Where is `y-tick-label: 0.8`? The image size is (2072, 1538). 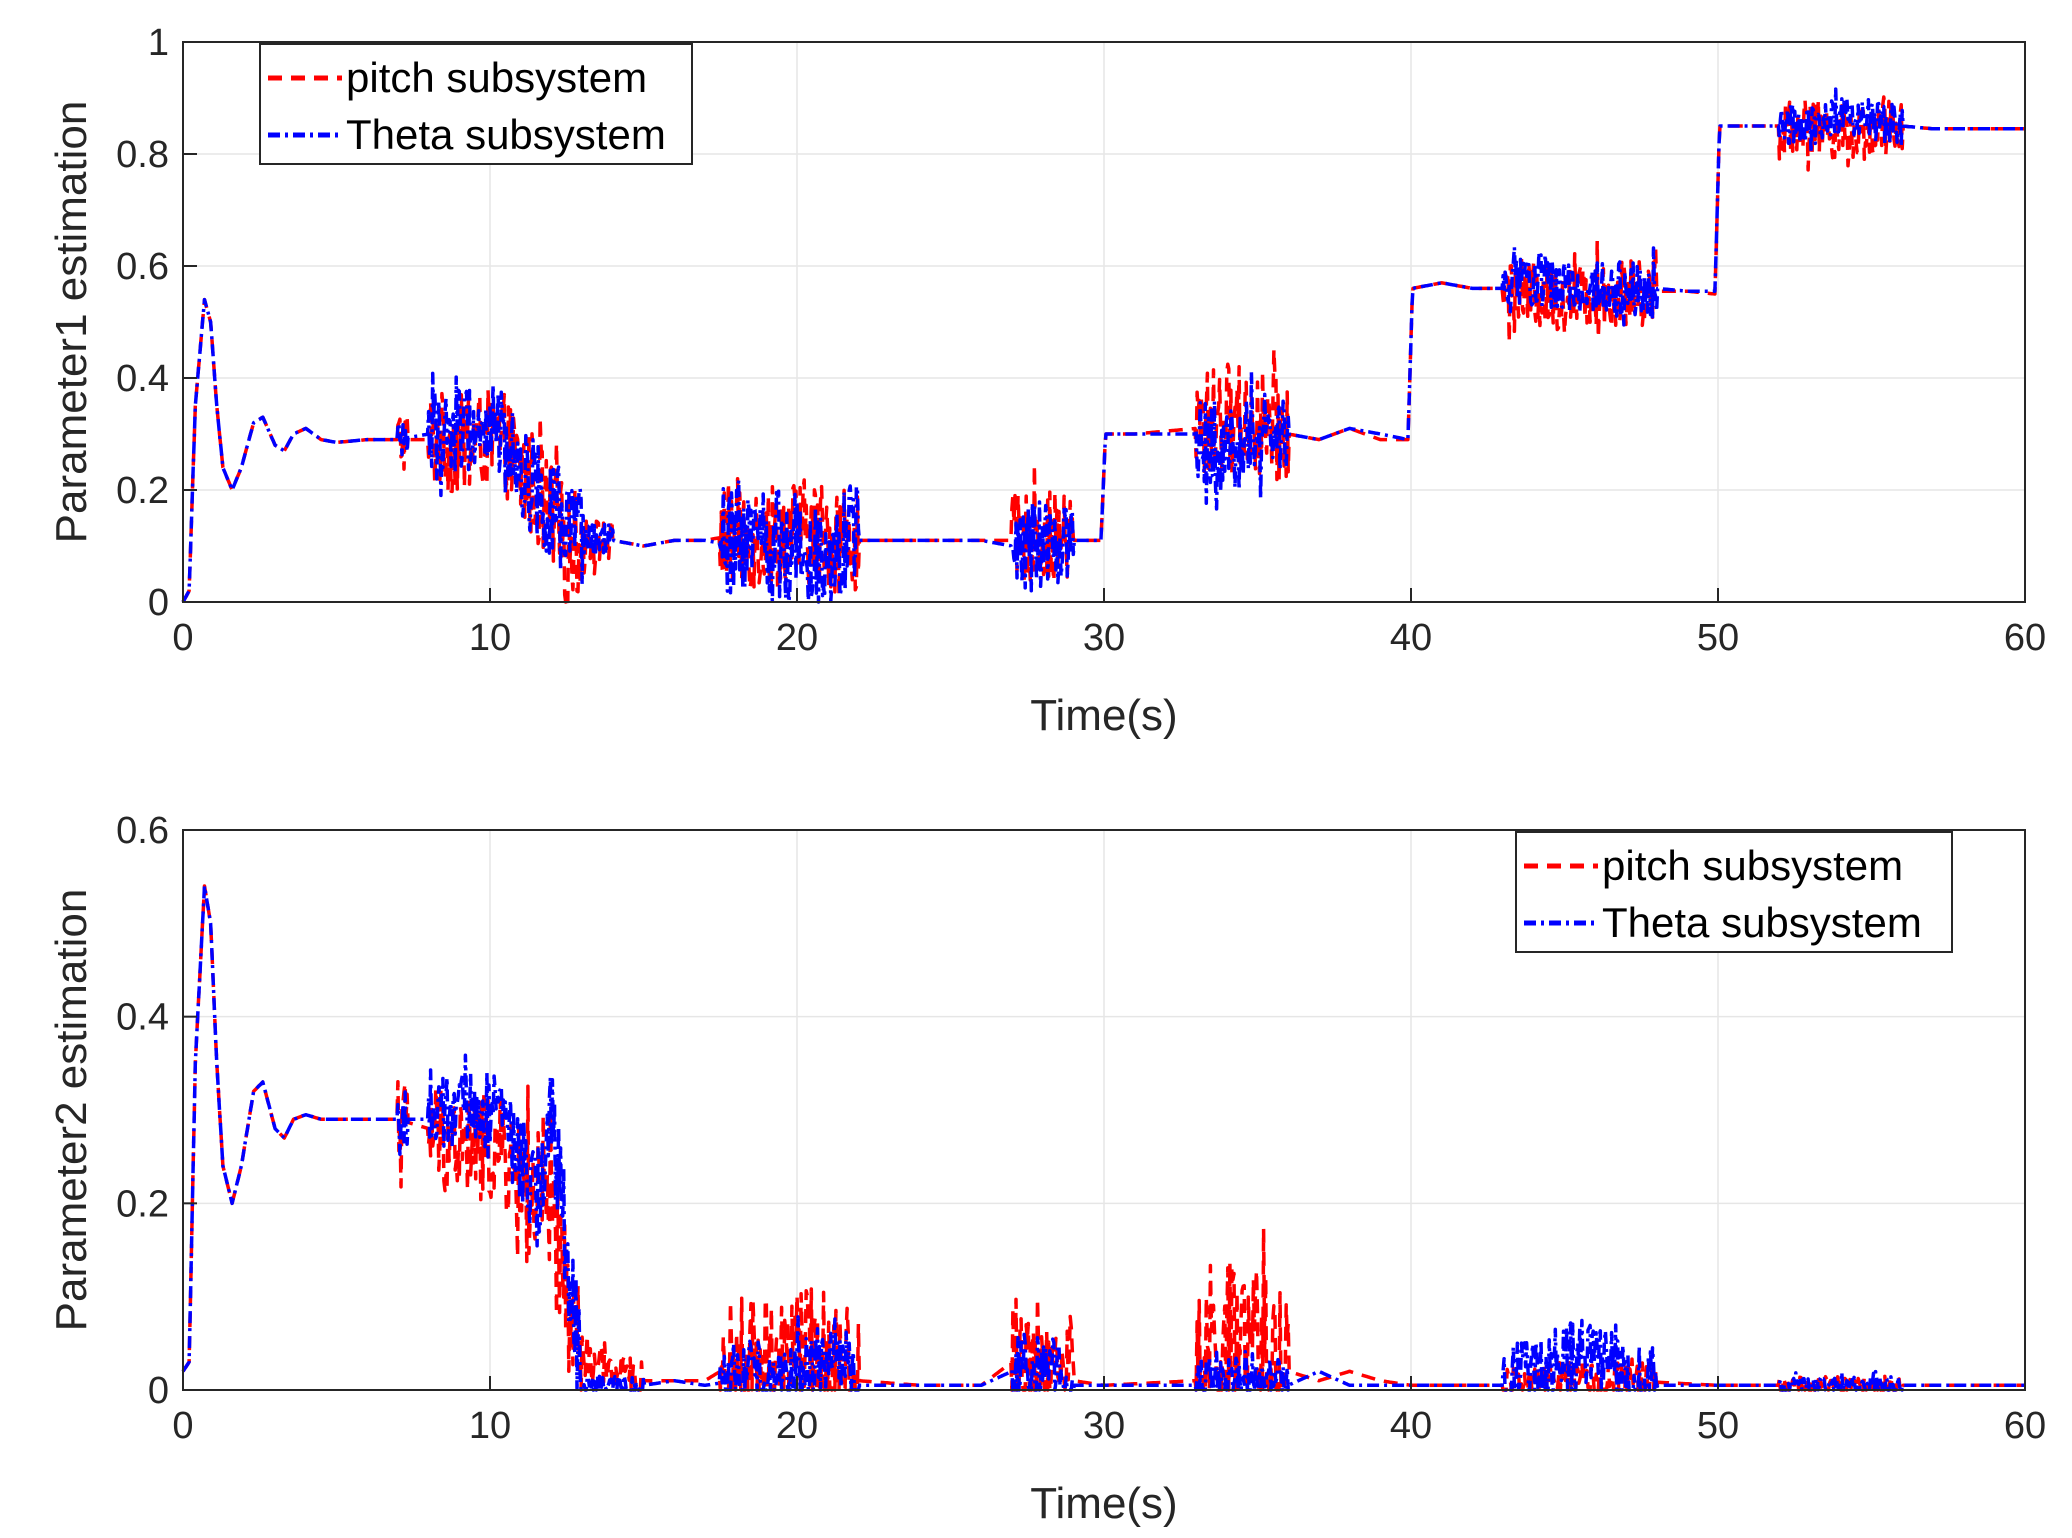 y-tick-label: 0.8 is located at coordinates (142, 155).